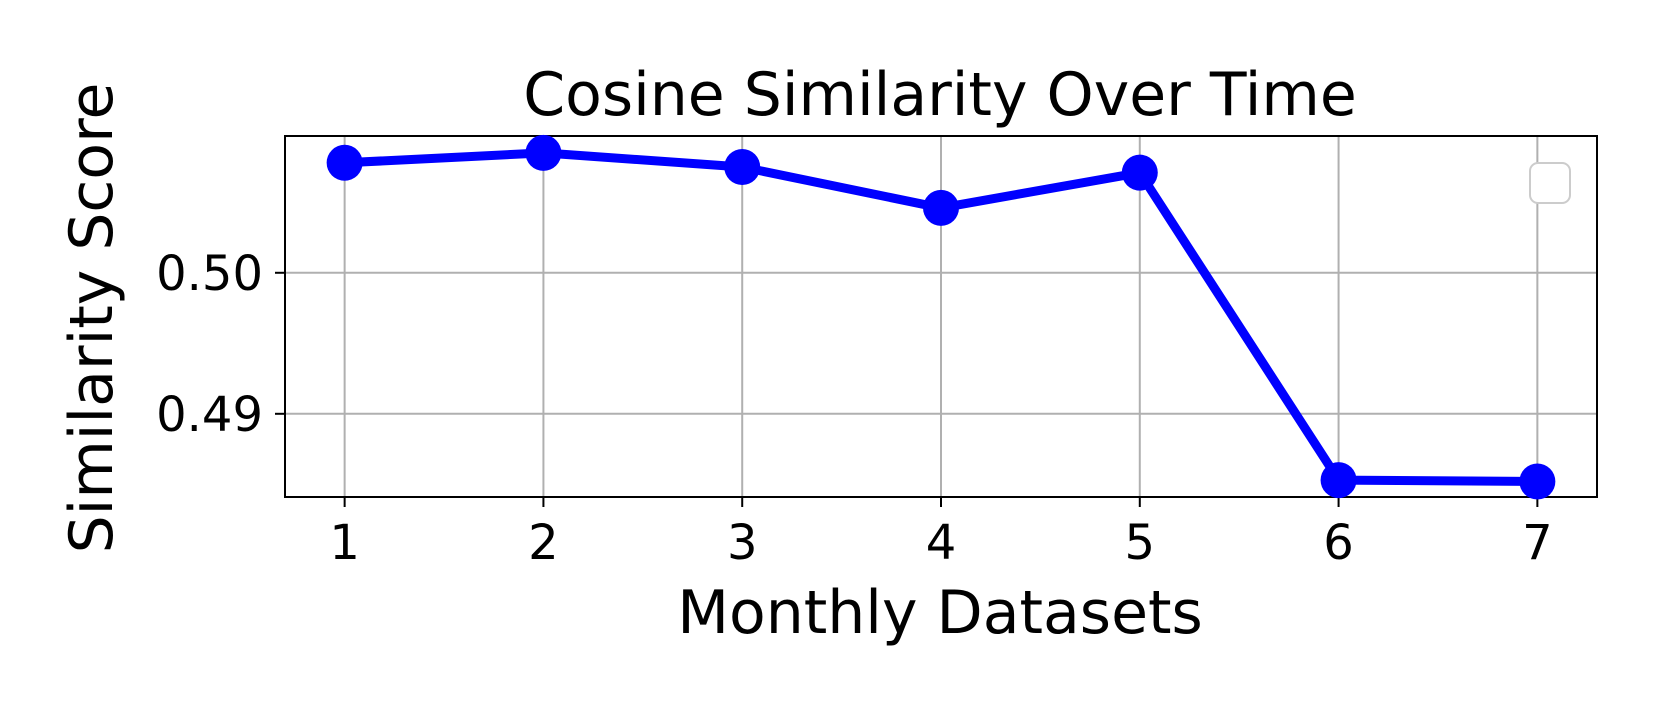  I want to click on y-axis-label: Similarity Score, so click(92, 318).